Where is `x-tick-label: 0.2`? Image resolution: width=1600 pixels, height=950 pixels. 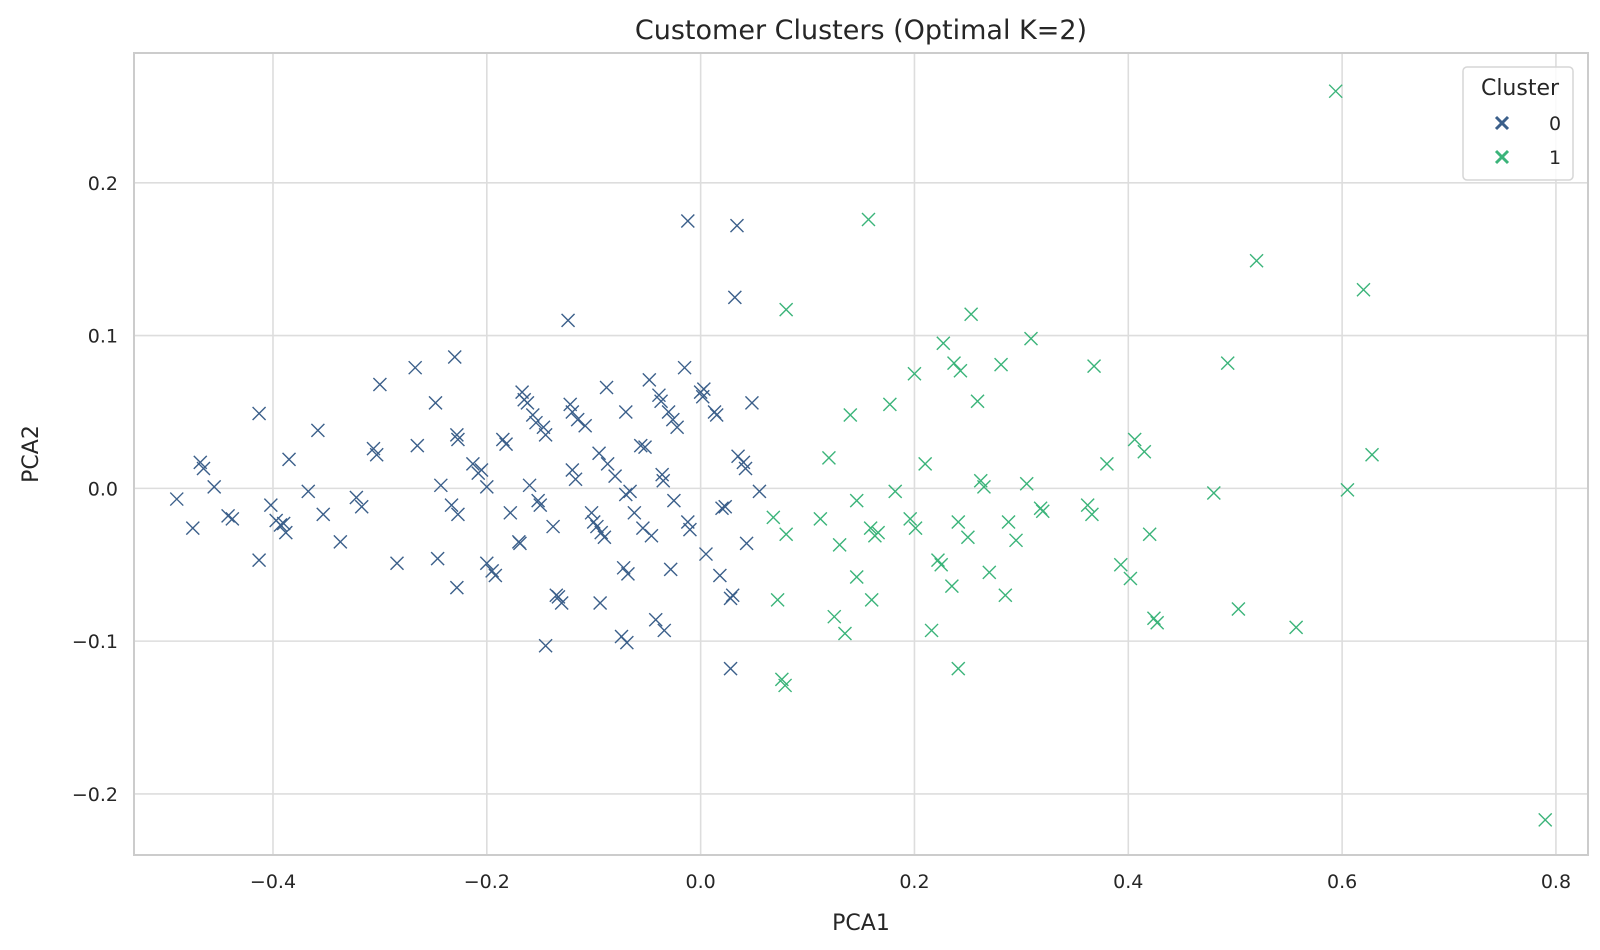
x-tick-label: 0.2 is located at coordinates (914, 882).